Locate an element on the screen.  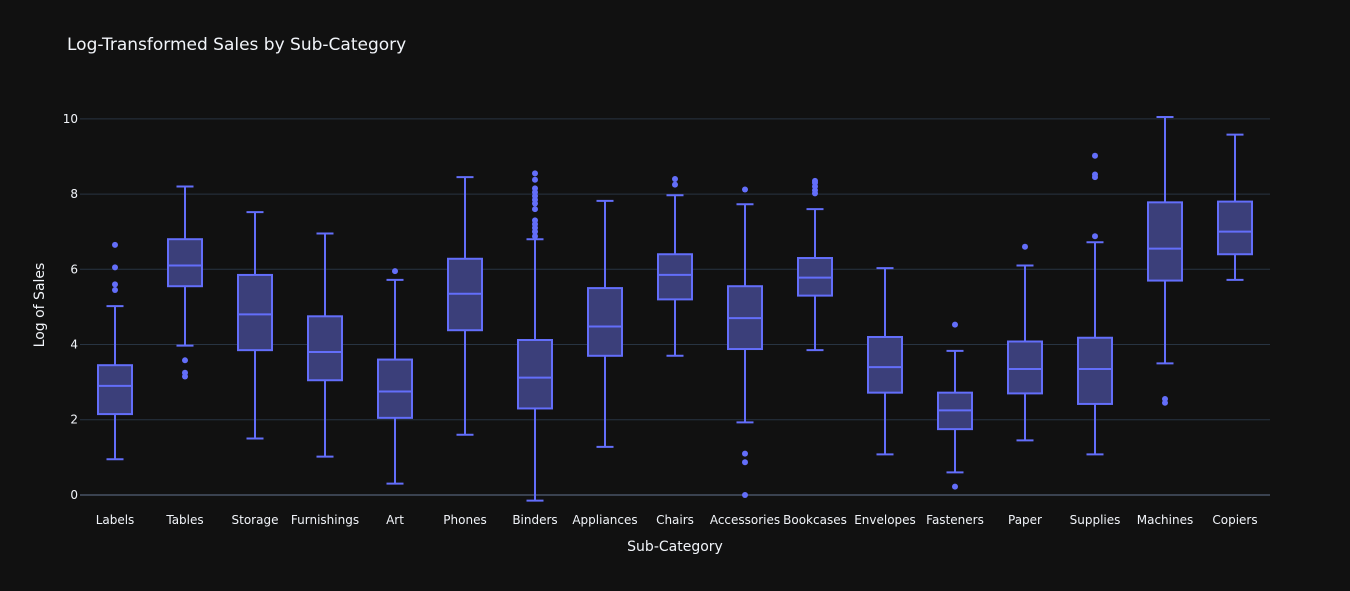
box-chairs is located at coordinates (675, 266).